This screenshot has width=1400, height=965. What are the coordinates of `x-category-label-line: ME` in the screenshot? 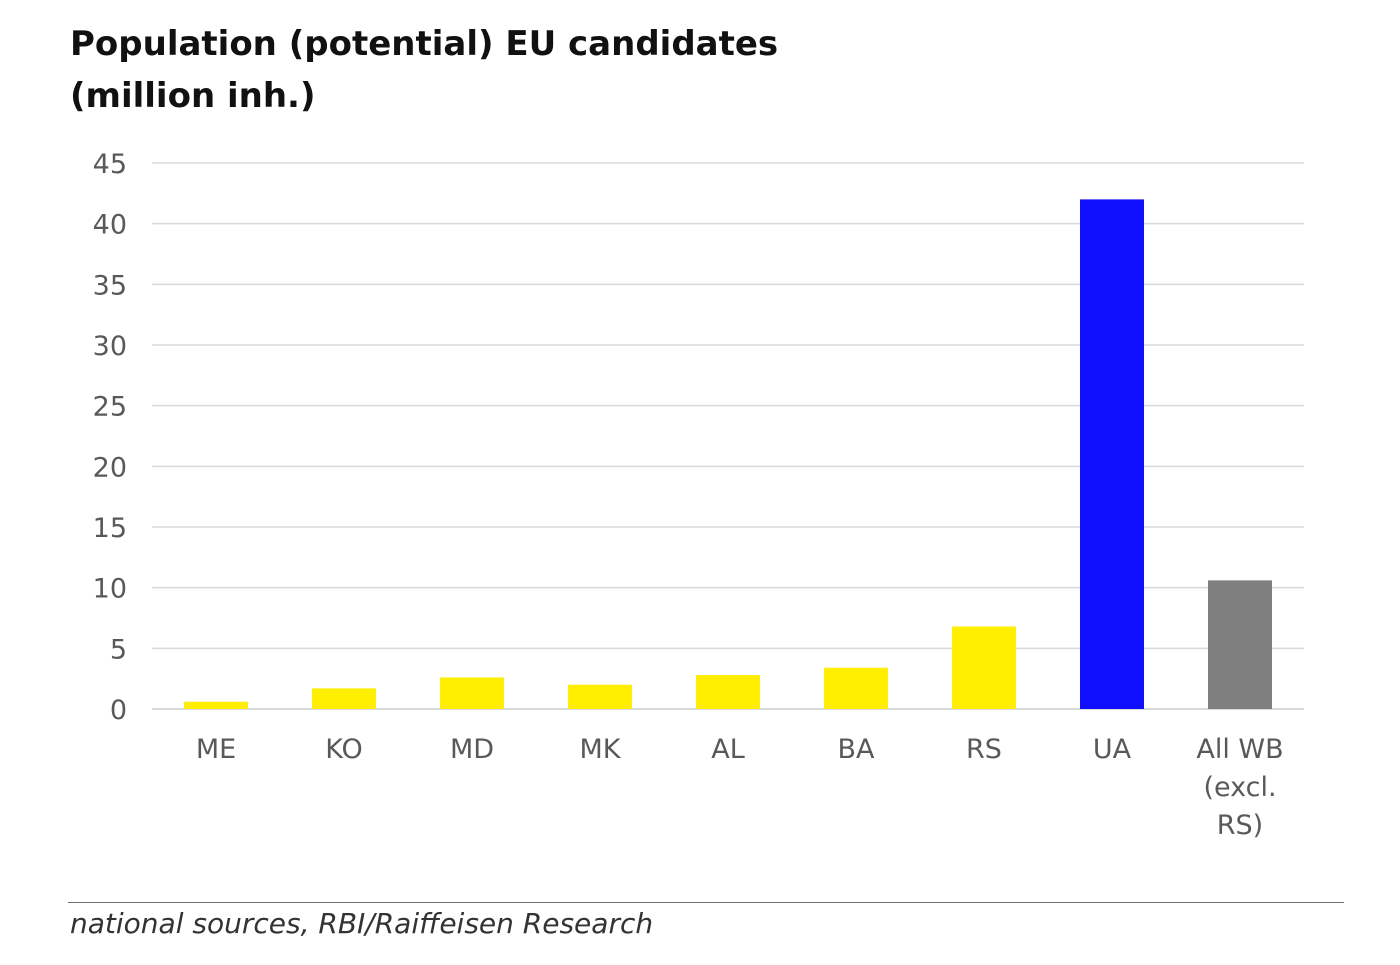 It's located at (216, 749).